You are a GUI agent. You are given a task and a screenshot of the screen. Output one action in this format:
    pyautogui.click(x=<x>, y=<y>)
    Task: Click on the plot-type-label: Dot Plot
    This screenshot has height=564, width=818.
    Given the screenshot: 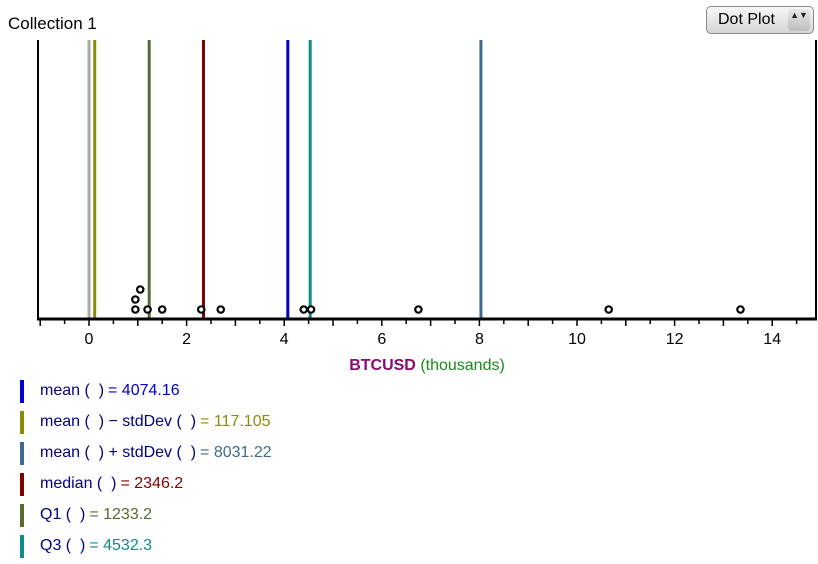 What is the action you would take?
    pyautogui.click(x=746, y=19)
    